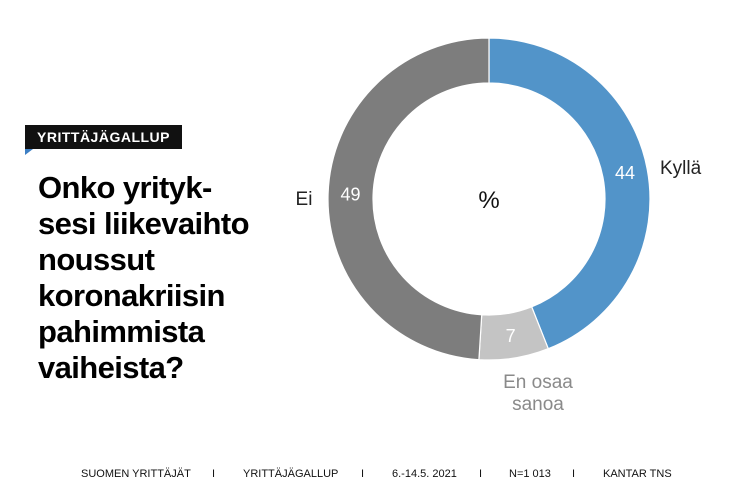  I want to click on slice-value-label: 44, so click(625, 173).